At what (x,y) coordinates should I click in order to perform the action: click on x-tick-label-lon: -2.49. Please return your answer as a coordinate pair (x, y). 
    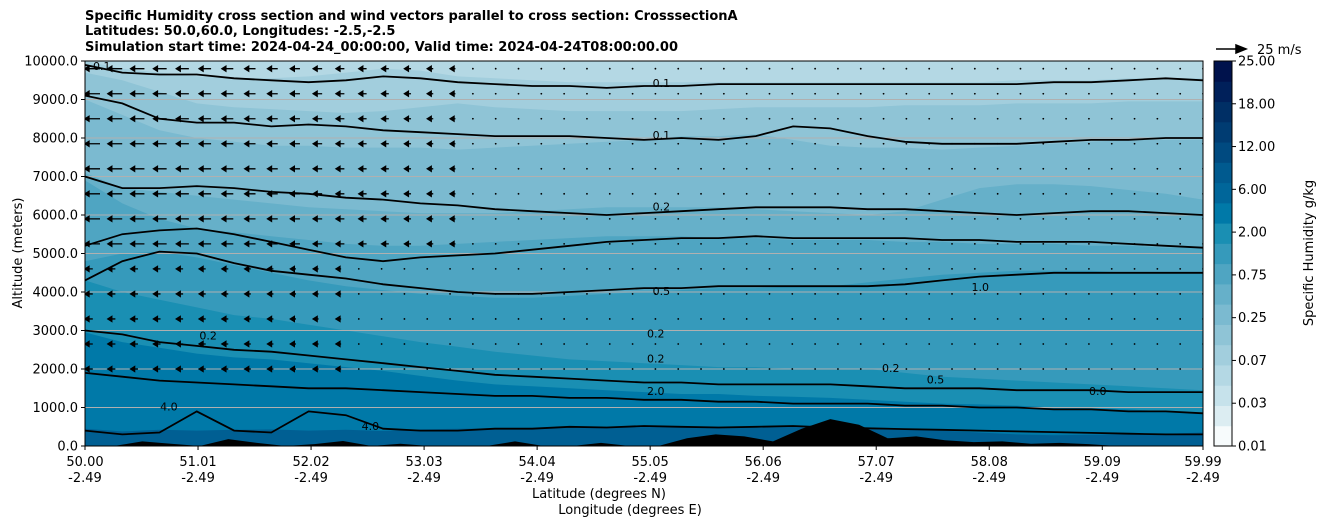
    Looking at the image, I should click on (85, 478).